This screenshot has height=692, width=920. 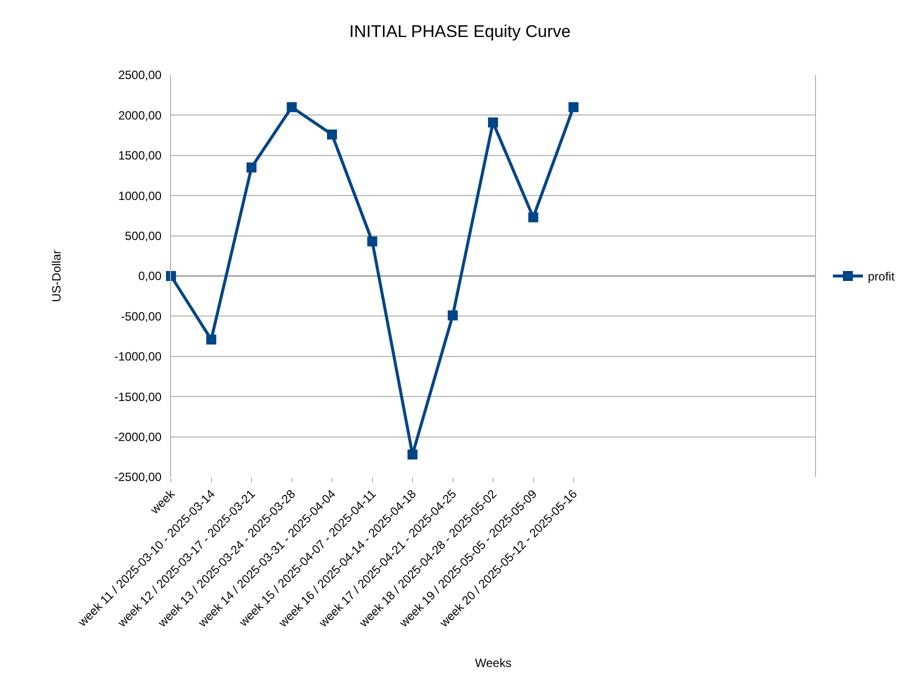 I want to click on y-tick-label: 1500,00, so click(x=140, y=155).